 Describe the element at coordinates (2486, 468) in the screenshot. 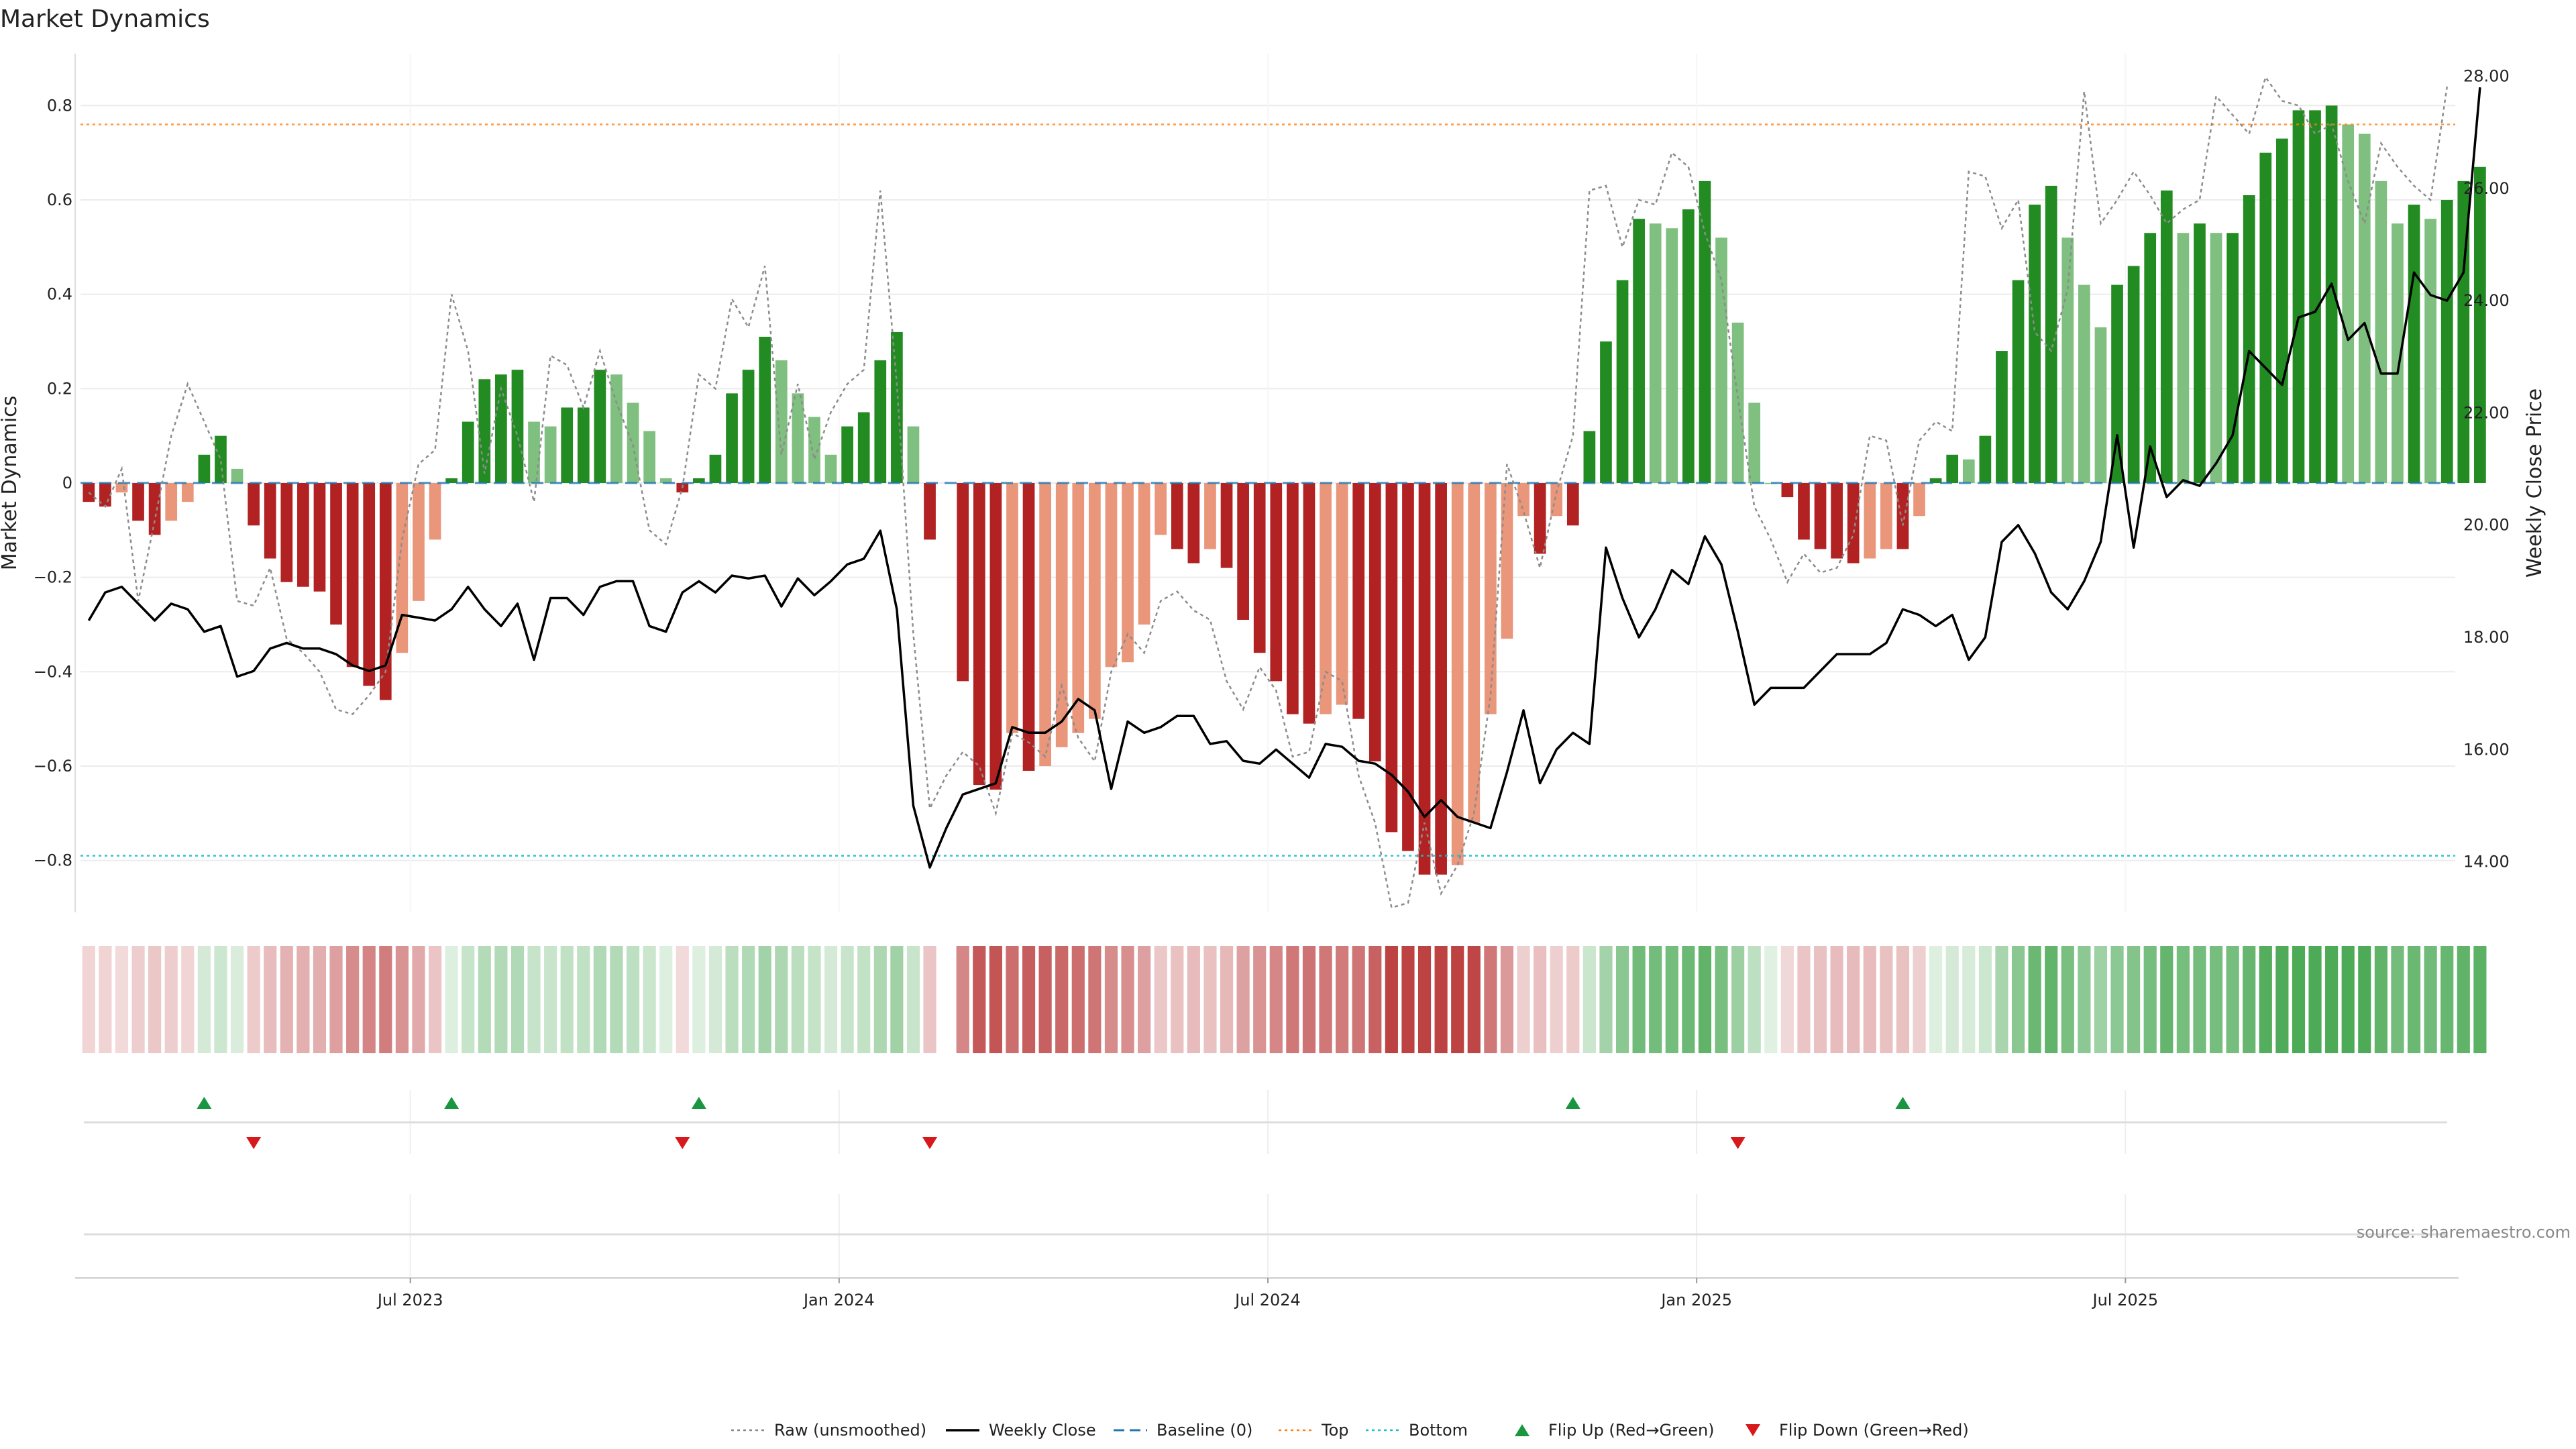

I see `right-axis-ticks: 28.00 26.00 24.00 22.00 20.00 18.00 16.00 14.00` at that location.